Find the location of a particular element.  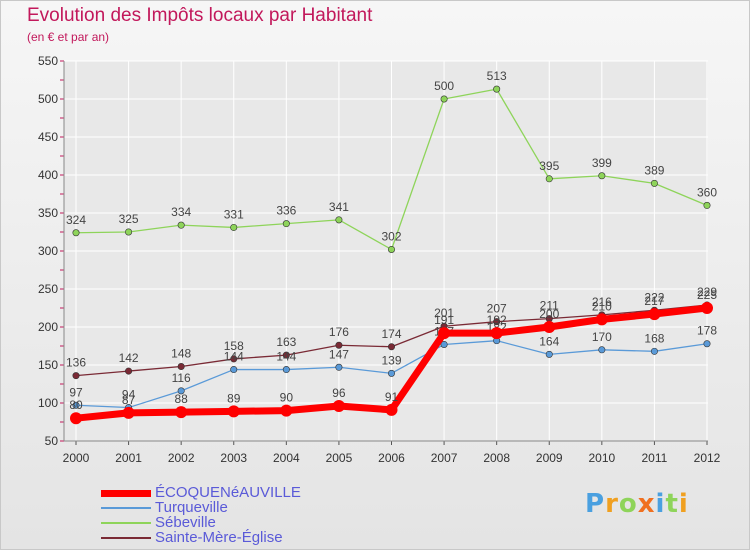

y-tick-label: 50 is located at coordinates (52, 441).